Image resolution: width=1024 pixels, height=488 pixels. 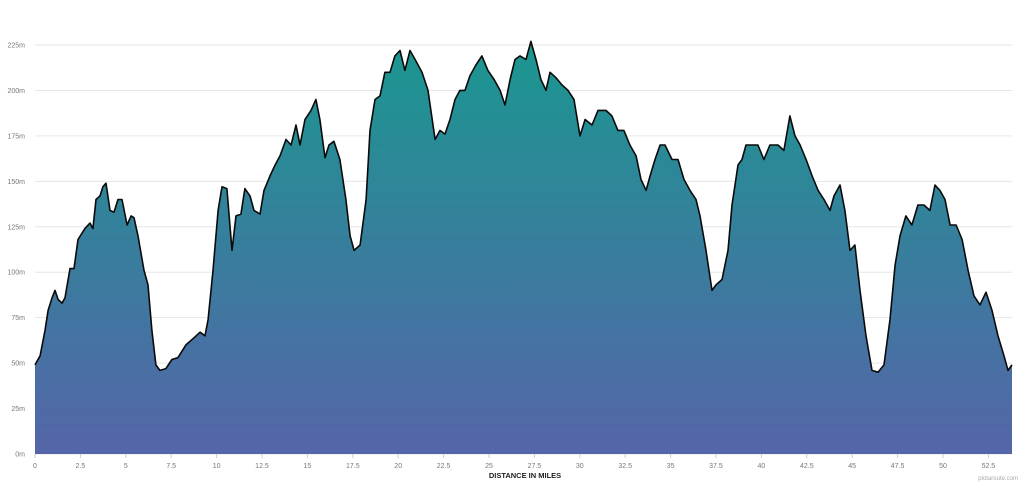 What do you see at coordinates (807, 466) in the screenshot?
I see `x-tick-label: 42.5` at bounding box center [807, 466].